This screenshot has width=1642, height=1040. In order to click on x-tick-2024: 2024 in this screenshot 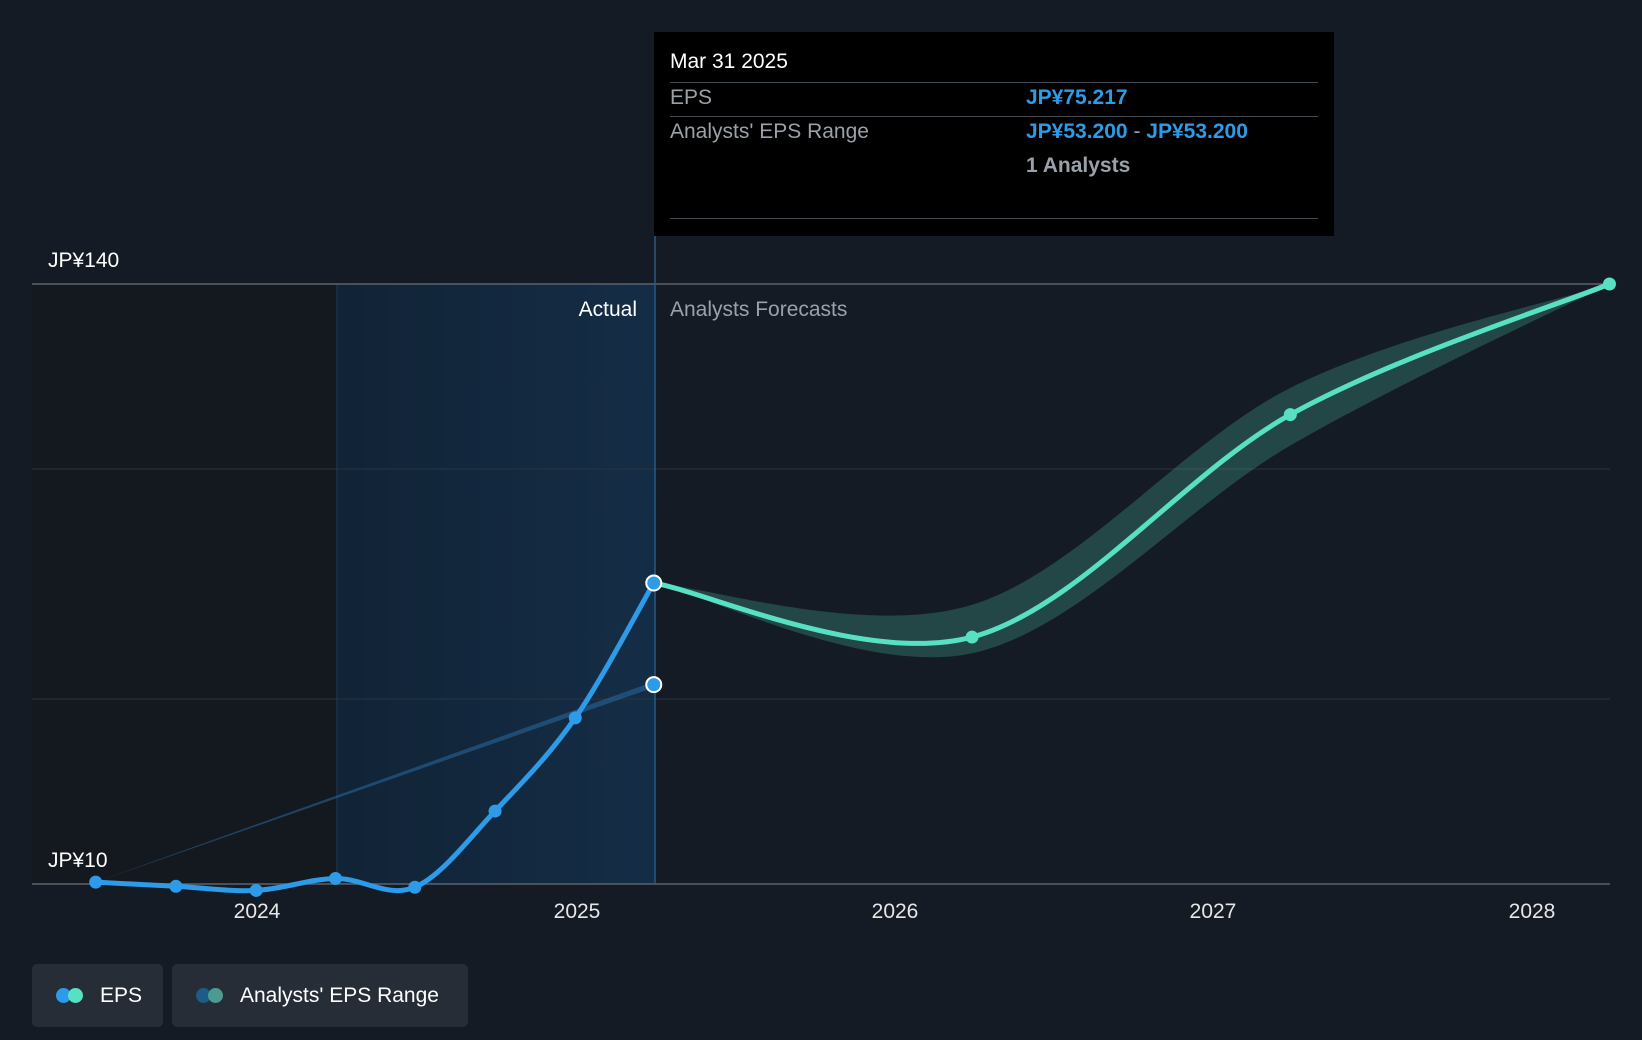, I will do `click(257, 911)`.